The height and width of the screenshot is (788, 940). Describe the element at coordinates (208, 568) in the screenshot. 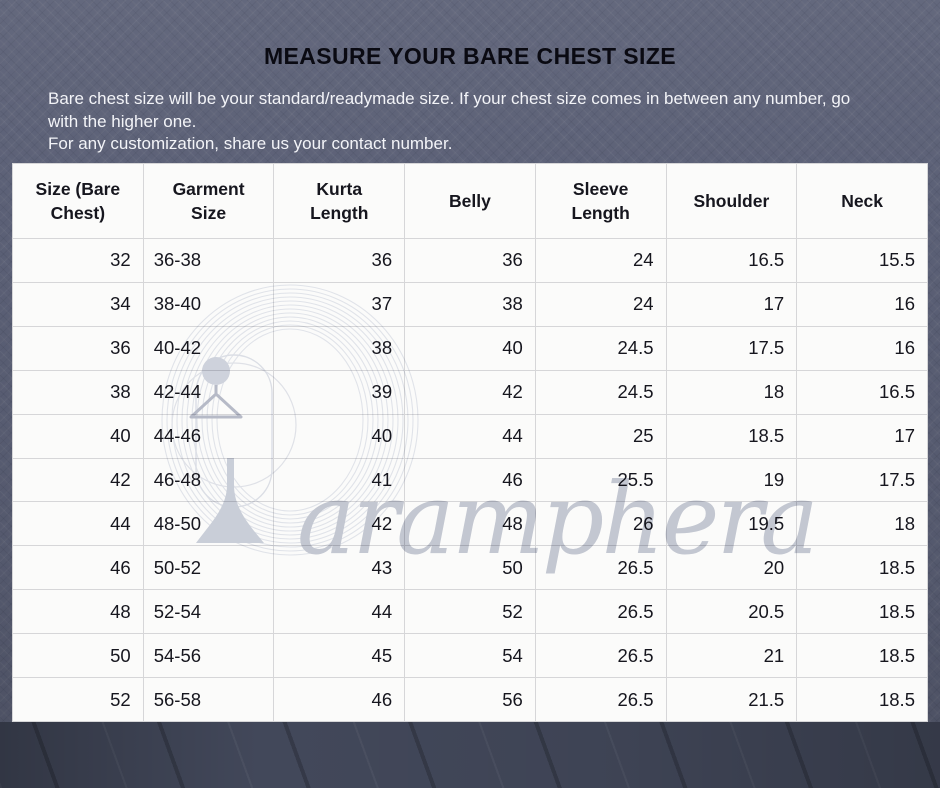

I see `table-cell: 50-52` at that location.